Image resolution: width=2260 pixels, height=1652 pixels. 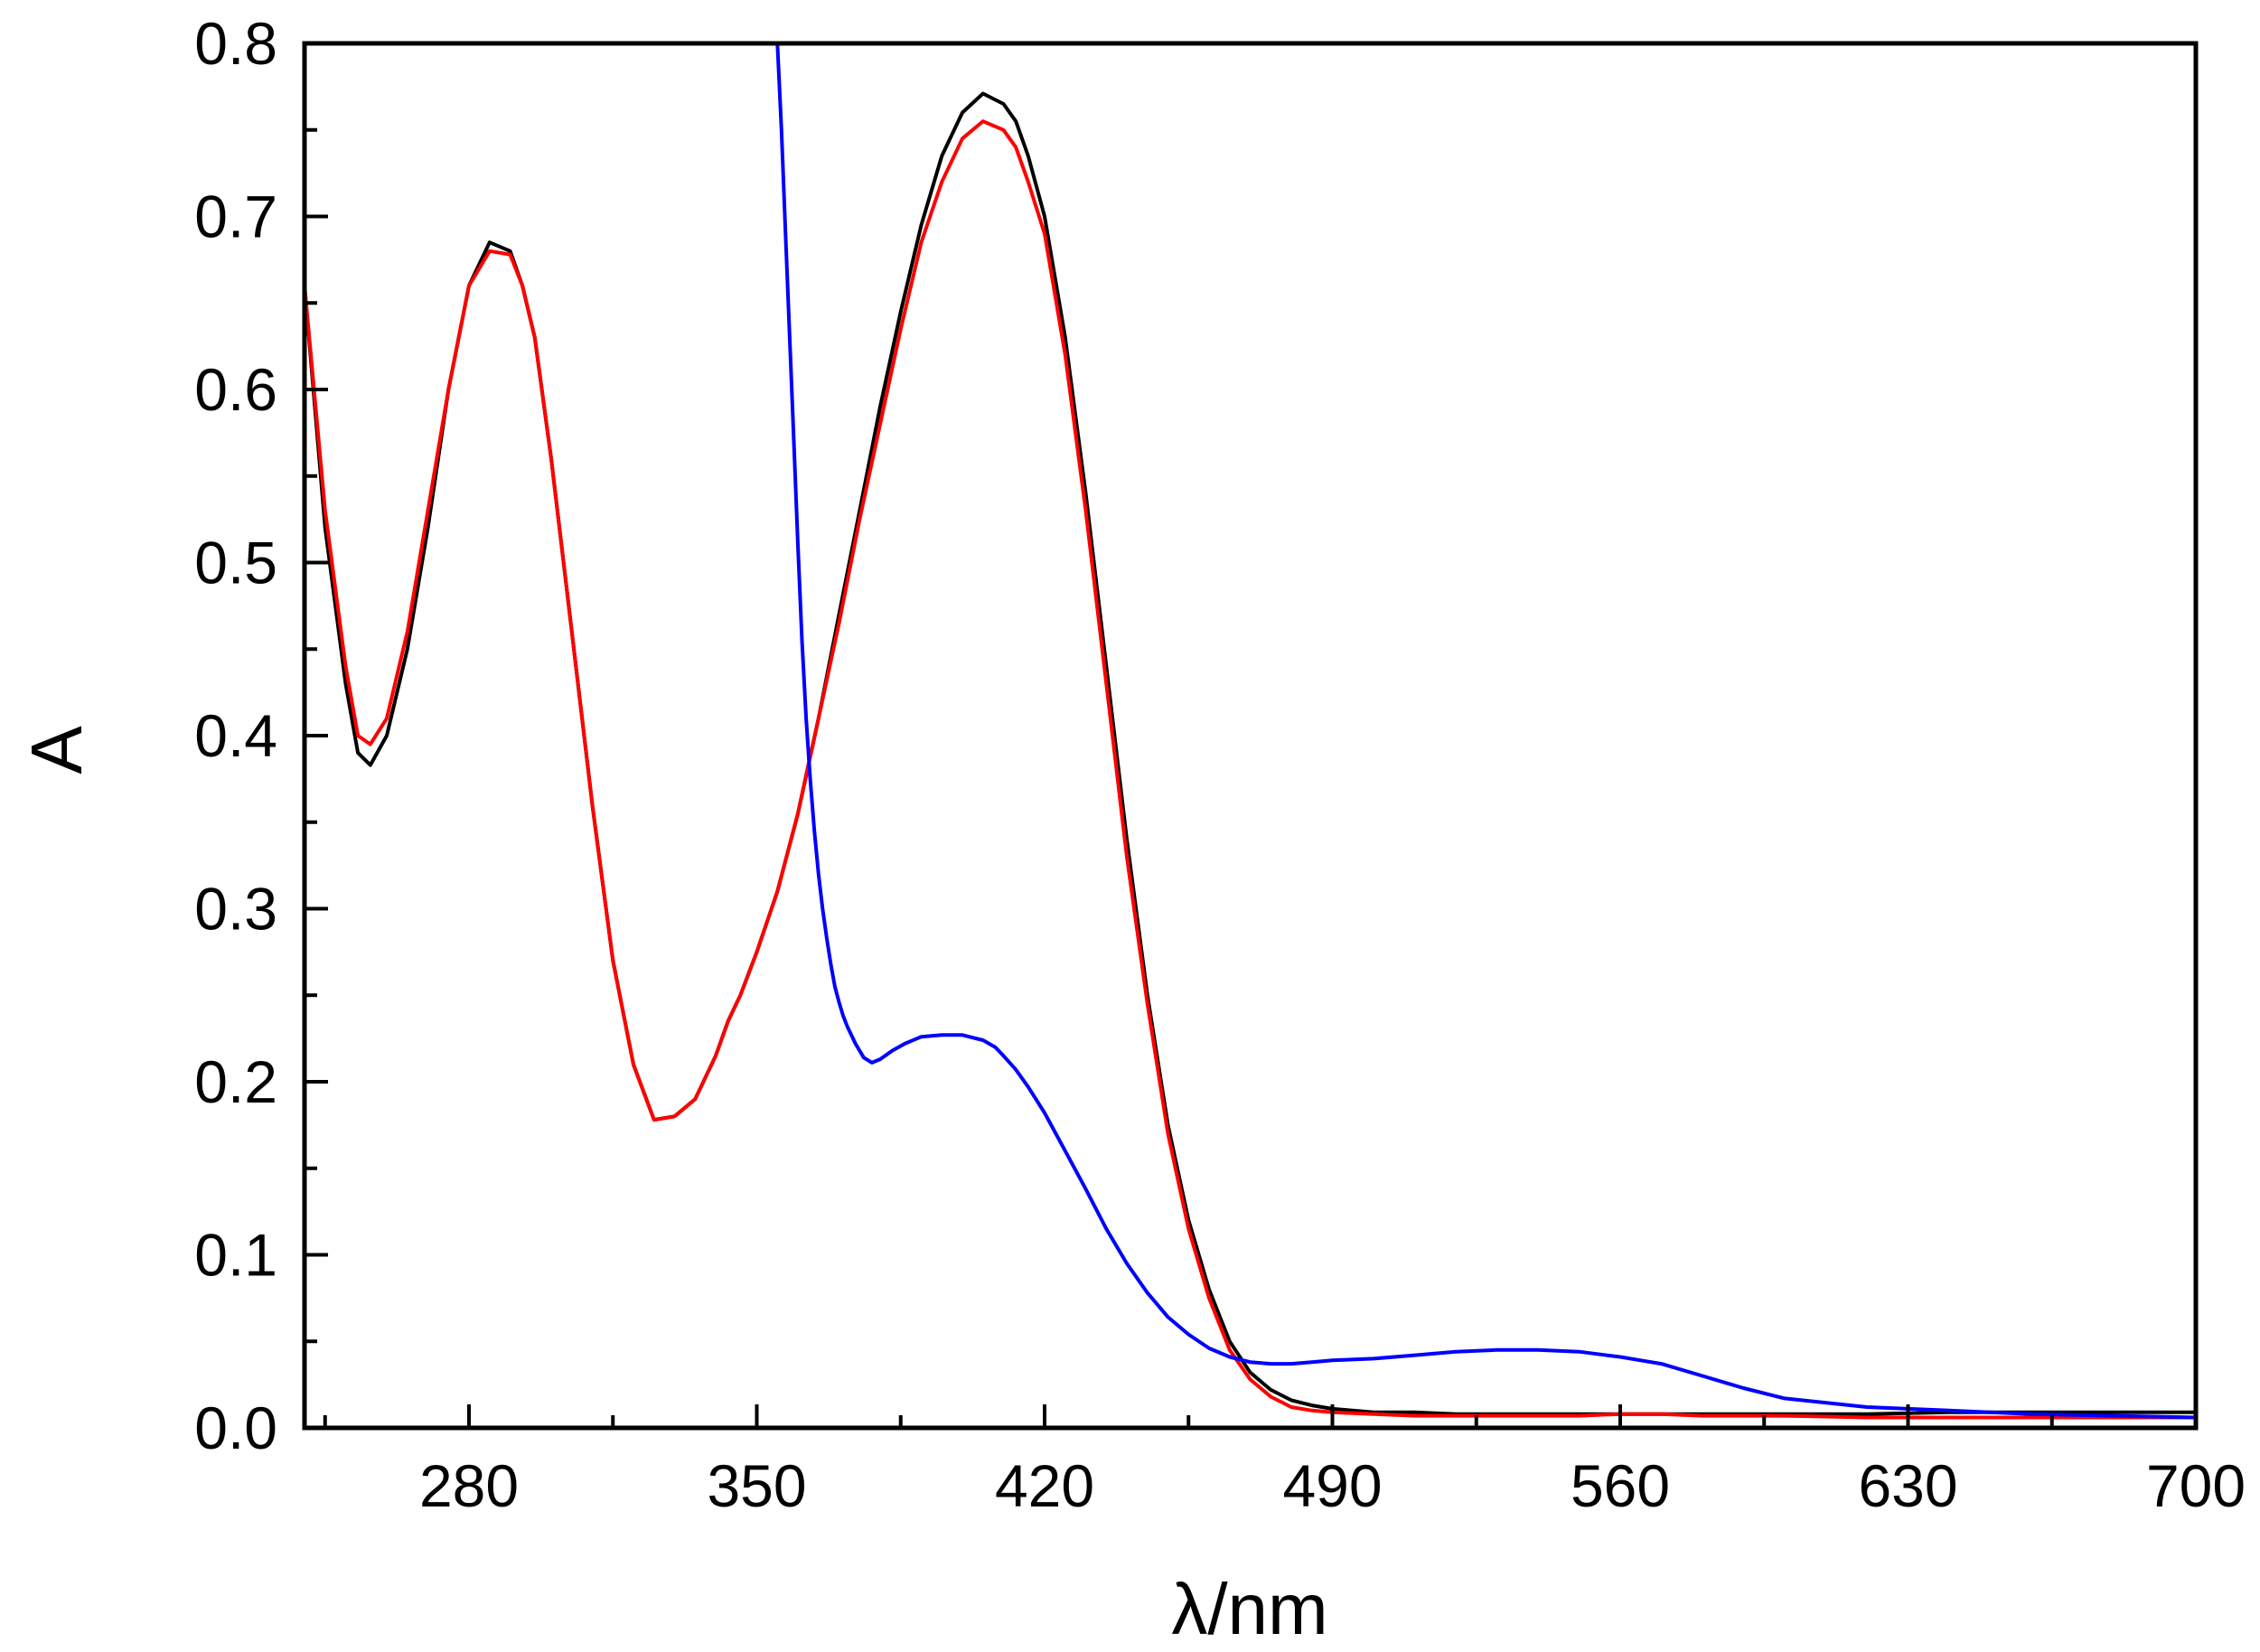 What do you see at coordinates (56, 750) in the screenshot?
I see `y-axis-title: A` at bounding box center [56, 750].